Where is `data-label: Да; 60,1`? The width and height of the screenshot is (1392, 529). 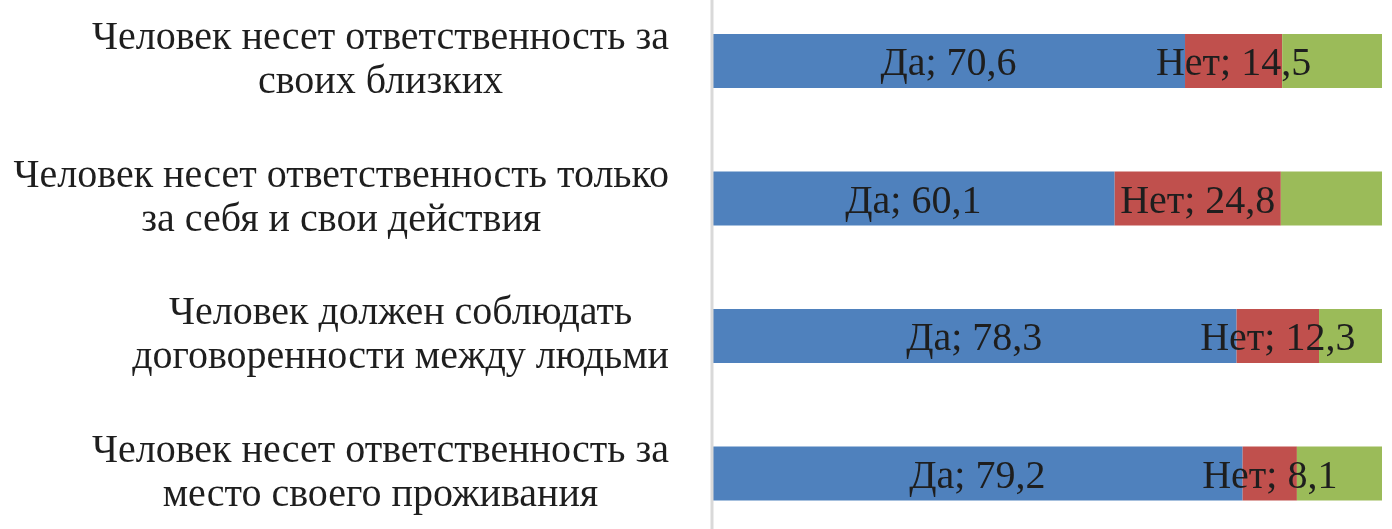 data-label: Да; 60,1 is located at coordinates (913, 198).